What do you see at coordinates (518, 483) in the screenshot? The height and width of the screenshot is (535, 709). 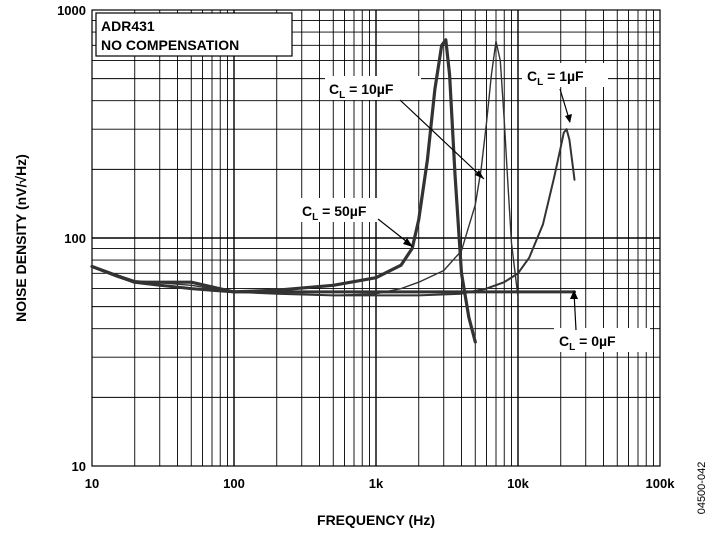 I see `x-tick-label: 10k` at bounding box center [518, 483].